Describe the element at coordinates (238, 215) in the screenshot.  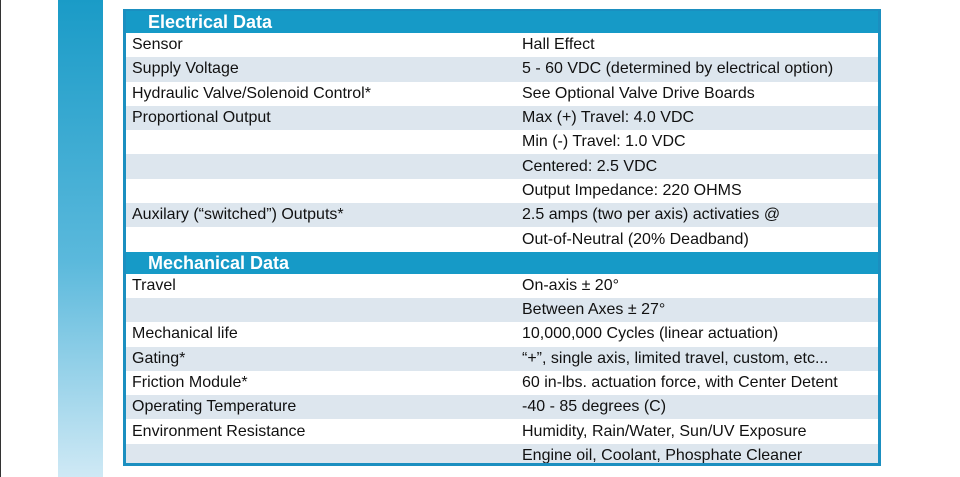
I see `spec-label: Auxilary (“switched”) Outputs*` at that location.